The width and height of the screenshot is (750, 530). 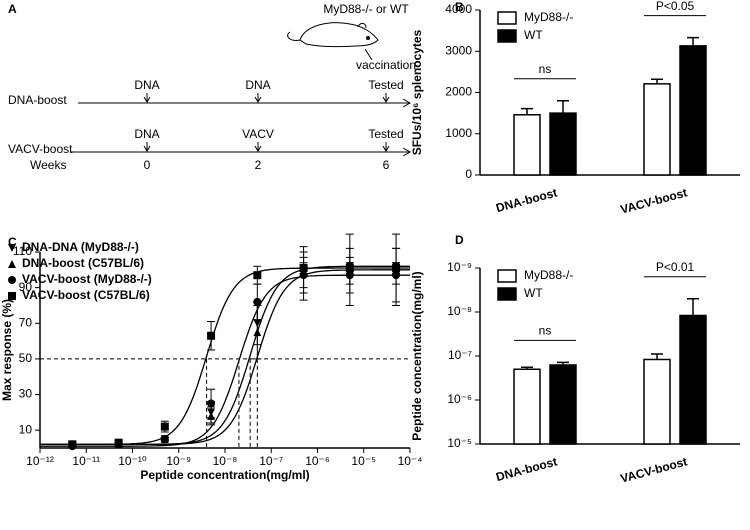 What do you see at coordinates (458, 92) in the screenshot?
I see `y-tick-label: 2000` at bounding box center [458, 92].